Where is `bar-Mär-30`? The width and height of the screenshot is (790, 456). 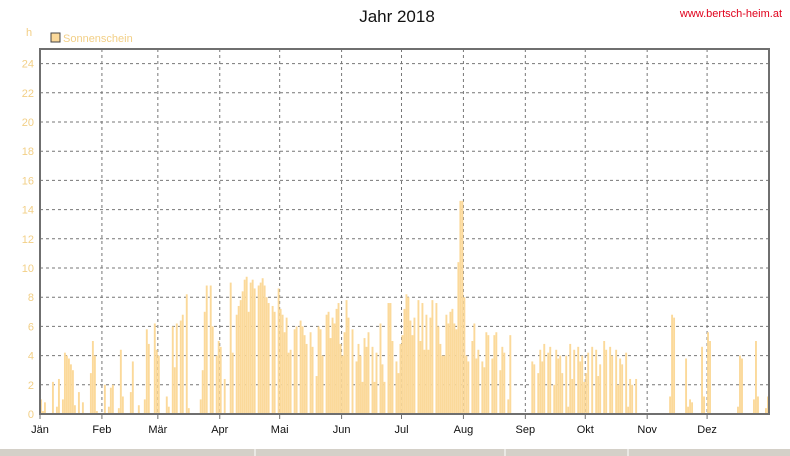 bar-Mär-30 is located at coordinates (216, 384).